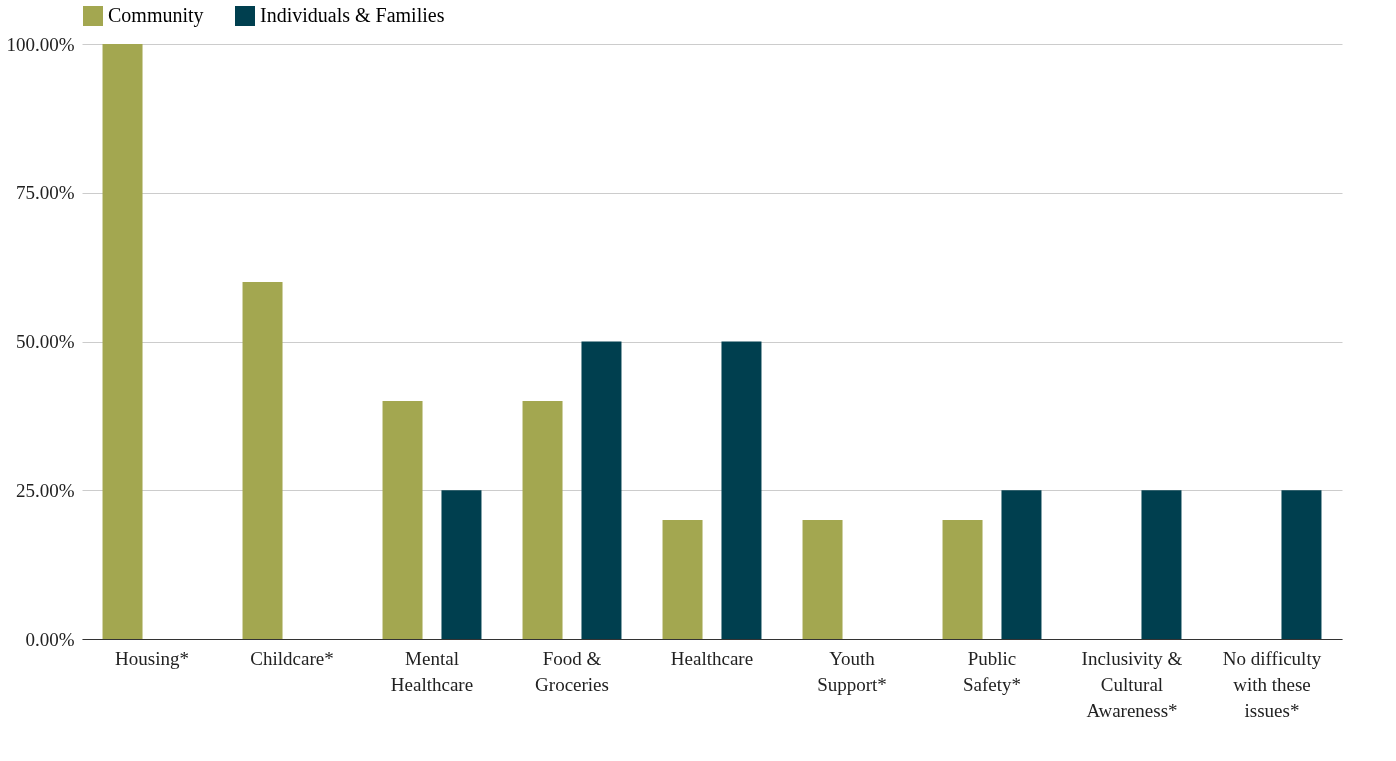 The image size is (1396, 761). What do you see at coordinates (572, 671) in the screenshot?
I see `x-tick-label: Food & Groceries` at bounding box center [572, 671].